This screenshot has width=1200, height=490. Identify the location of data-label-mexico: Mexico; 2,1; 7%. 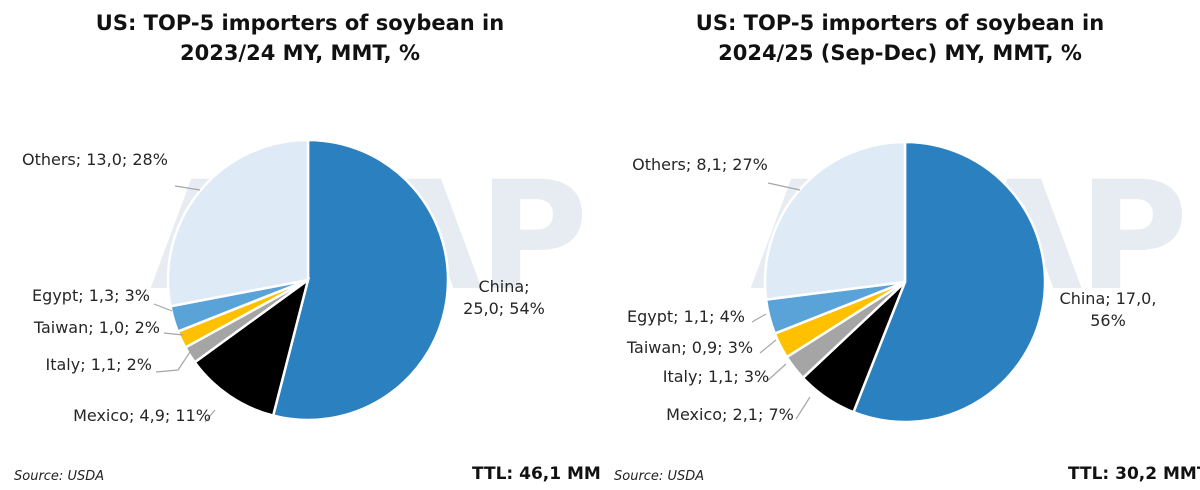
(730, 414).